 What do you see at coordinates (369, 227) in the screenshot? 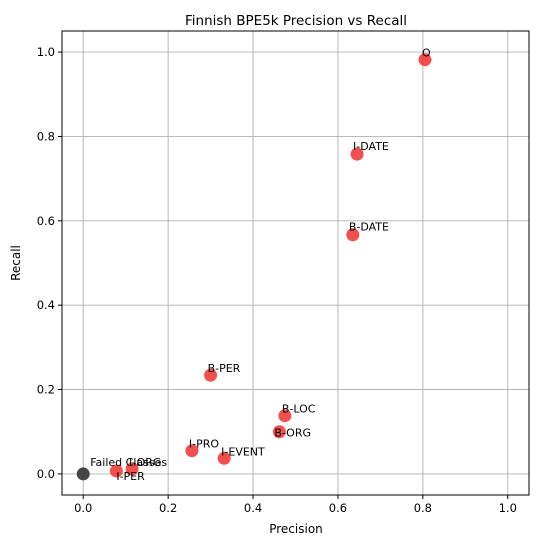
I see `point-label: B-DATE` at bounding box center [369, 227].